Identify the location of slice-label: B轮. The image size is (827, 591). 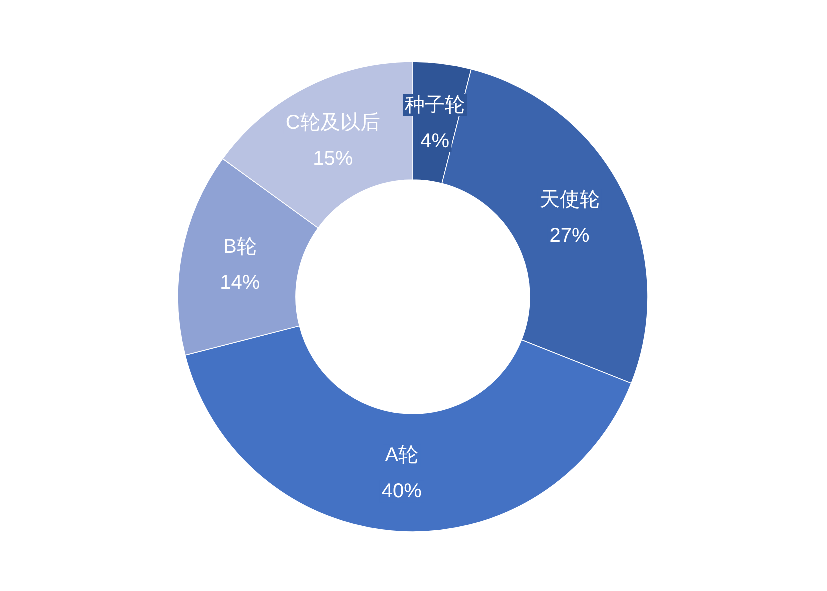
(240, 247).